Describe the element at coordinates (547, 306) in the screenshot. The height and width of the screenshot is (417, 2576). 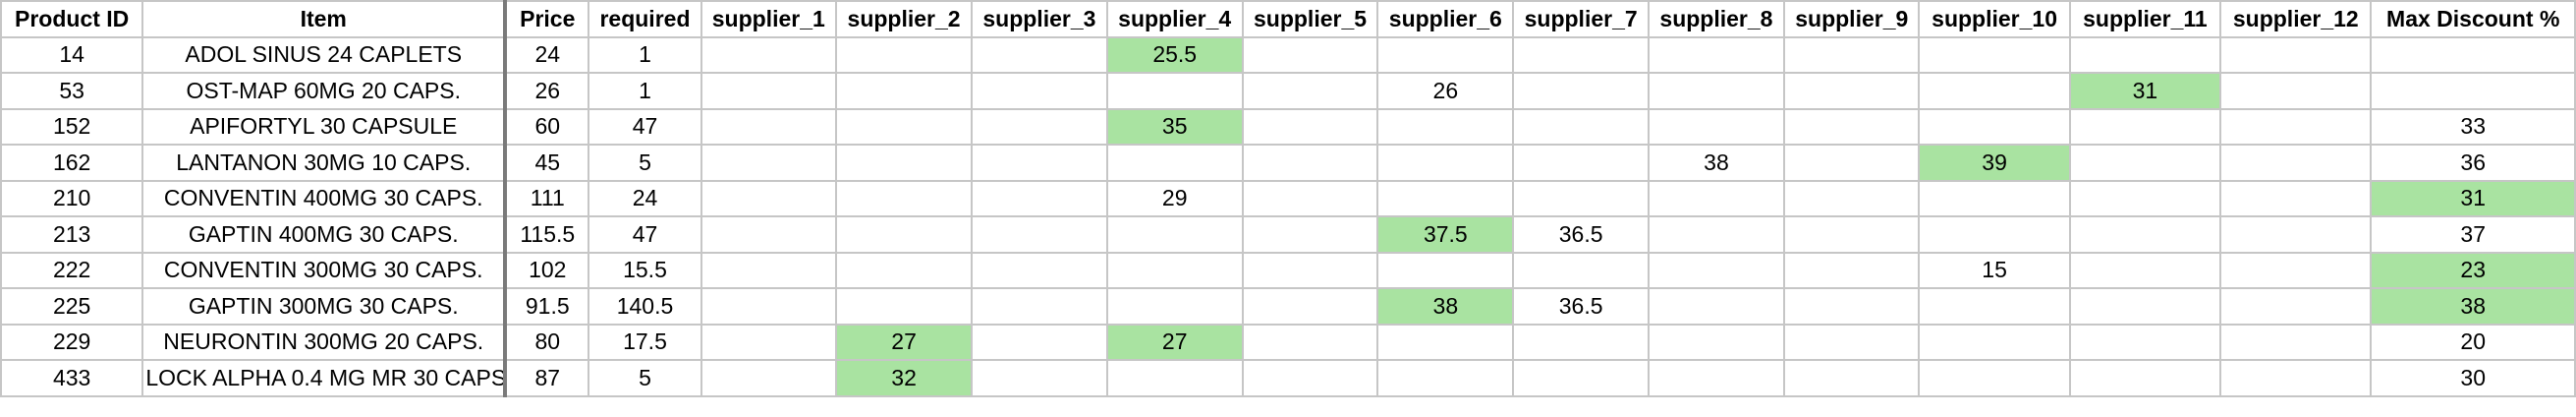
I see `table-cell: 91.5` at that location.